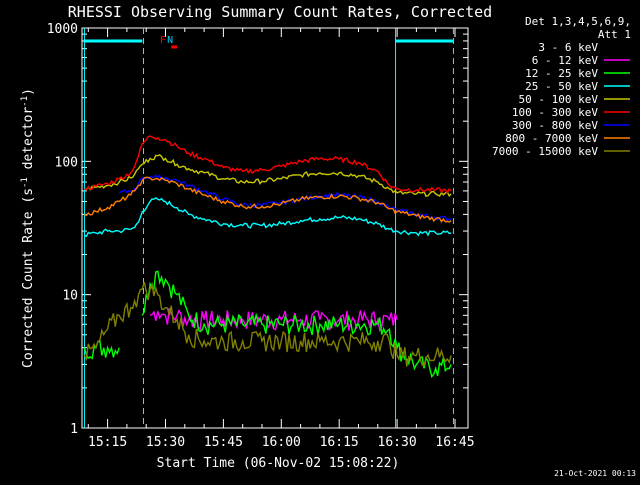  Describe the element at coordinates (578, 21) in the screenshot. I see `legend-header-line-1: Det 1,3,4,5,6,9,` at that location.